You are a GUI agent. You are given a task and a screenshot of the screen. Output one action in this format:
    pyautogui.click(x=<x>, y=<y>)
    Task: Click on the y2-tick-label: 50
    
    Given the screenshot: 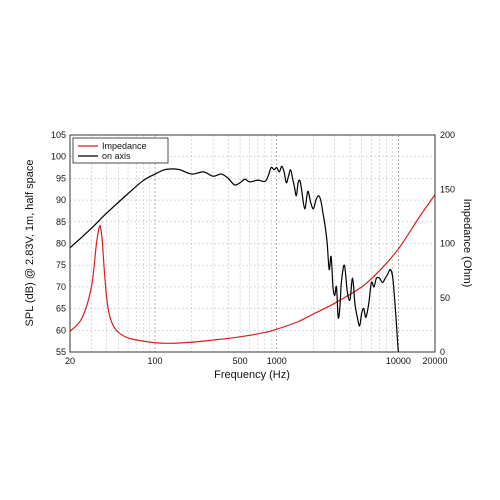 What is the action you would take?
    pyautogui.click(x=445, y=298)
    